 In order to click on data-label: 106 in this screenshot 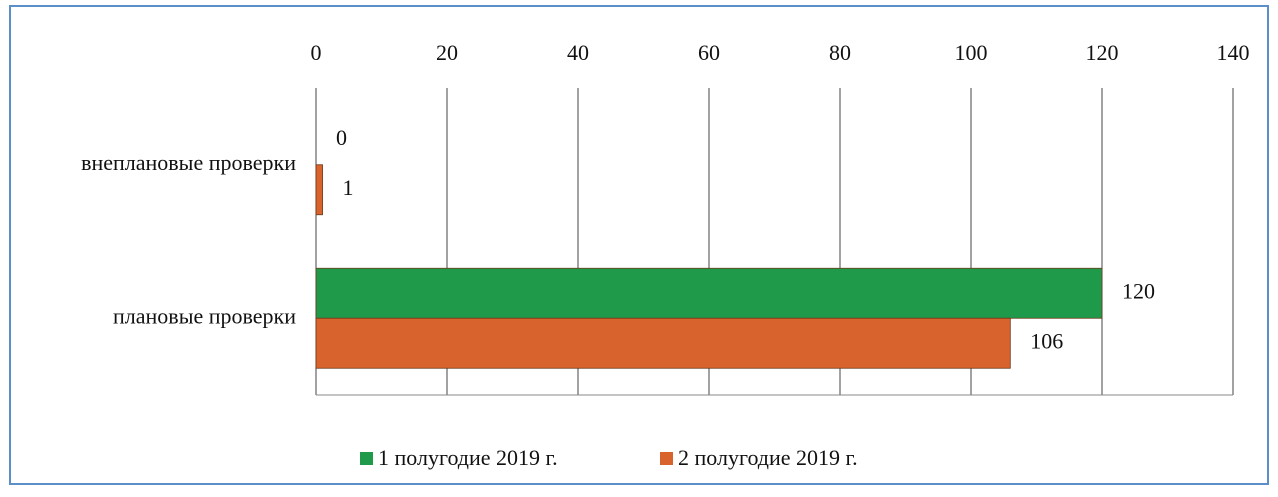, I will do `click(1046, 340)`.